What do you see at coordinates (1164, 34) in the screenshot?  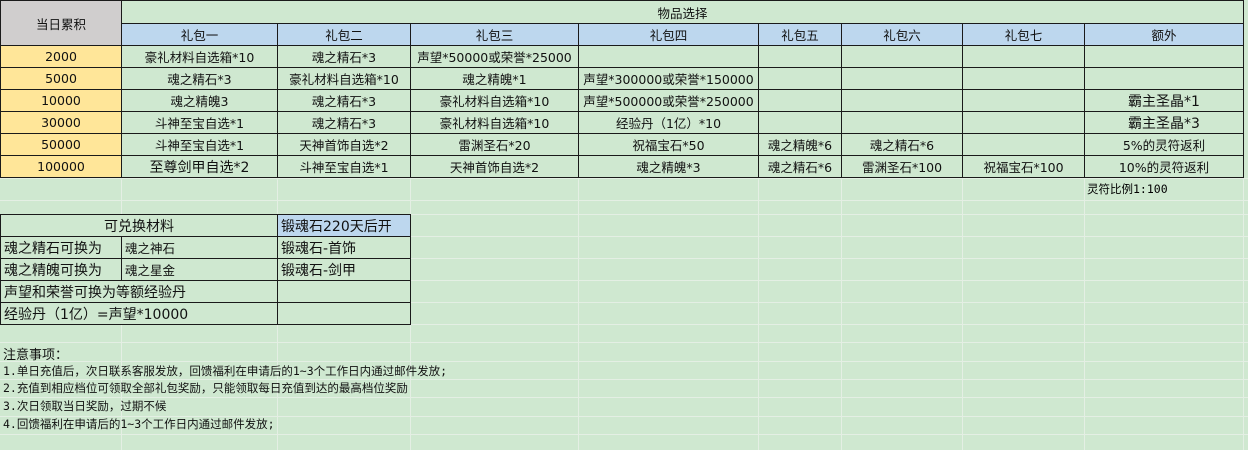 I see `column-header: 额外` at bounding box center [1164, 34].